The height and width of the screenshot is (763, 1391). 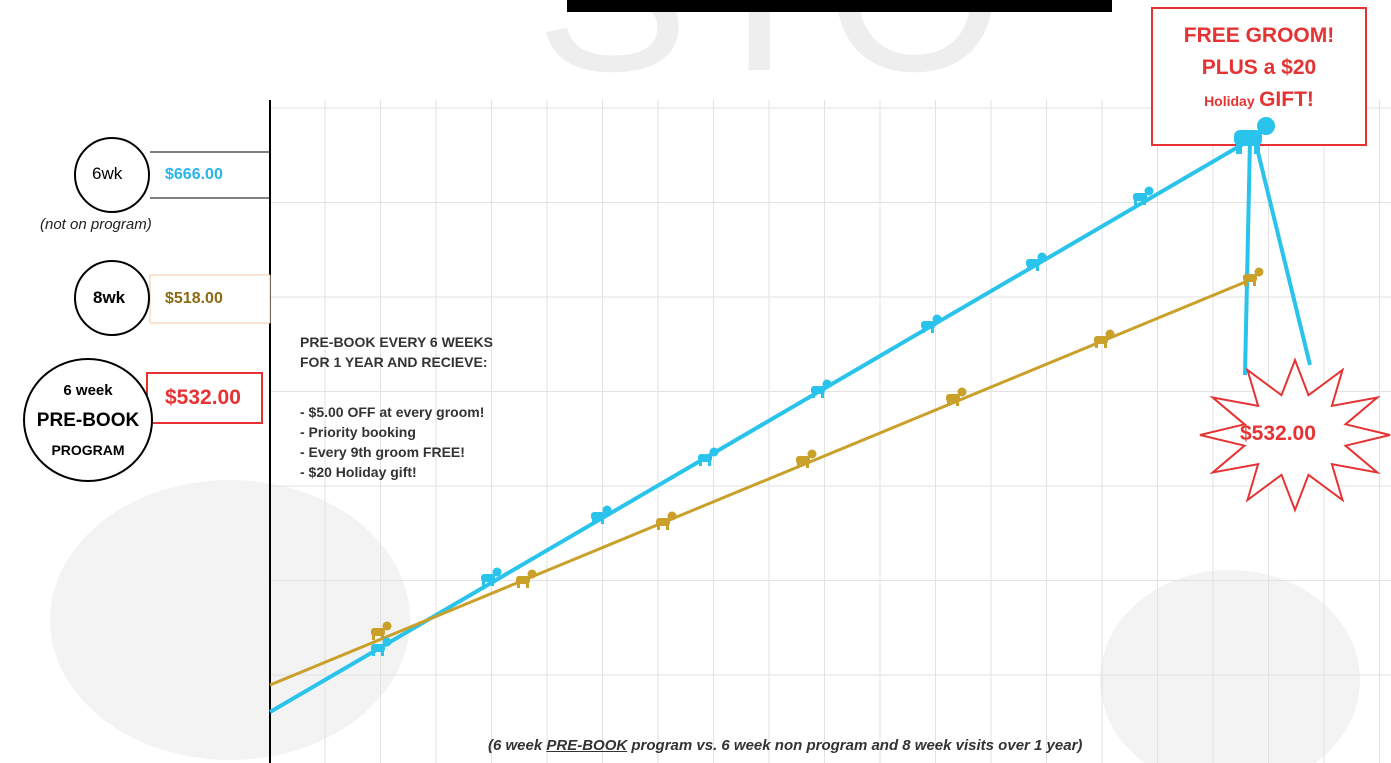 I want to click on badge-label: 8wk, so click(x=109, y=297).